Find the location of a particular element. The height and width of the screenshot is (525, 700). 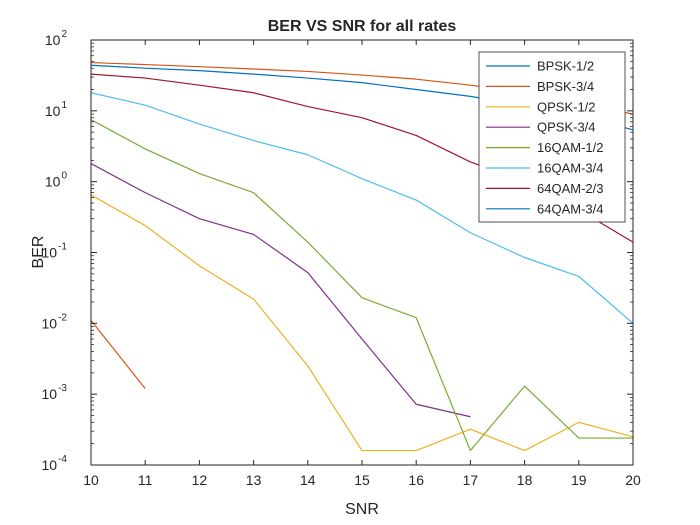

chart-title: BER VS SNR for all rates is located at coordinates (362, 26).